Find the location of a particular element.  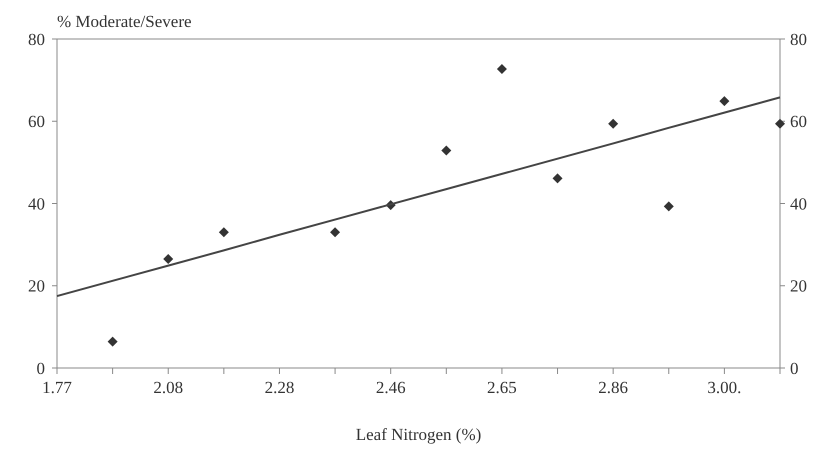

y2-tick-label: 60 is located at coordinates (798, 122).